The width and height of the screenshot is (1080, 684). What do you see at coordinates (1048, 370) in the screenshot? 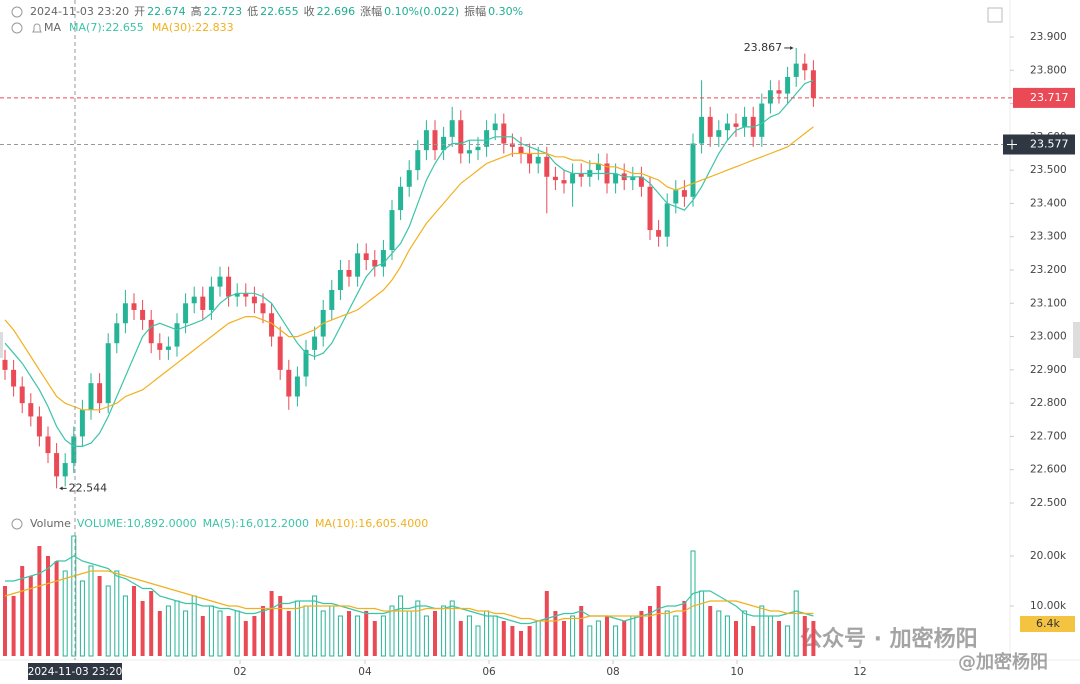
I see `y-tick-label: 22.900` at bounding box center [1048, 370].